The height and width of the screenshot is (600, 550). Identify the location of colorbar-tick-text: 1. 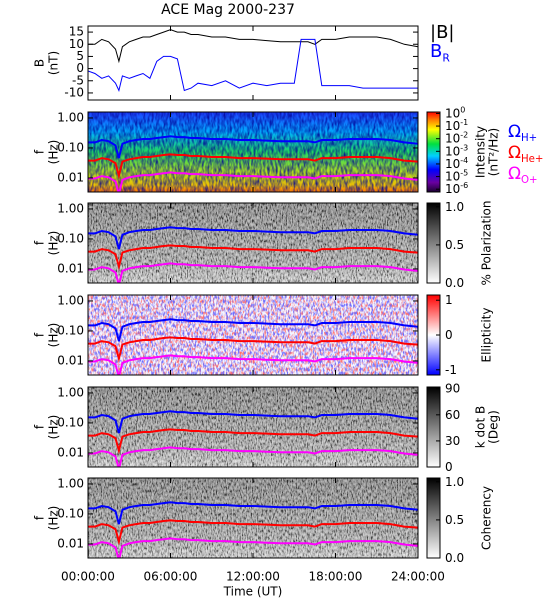
(449, 300).